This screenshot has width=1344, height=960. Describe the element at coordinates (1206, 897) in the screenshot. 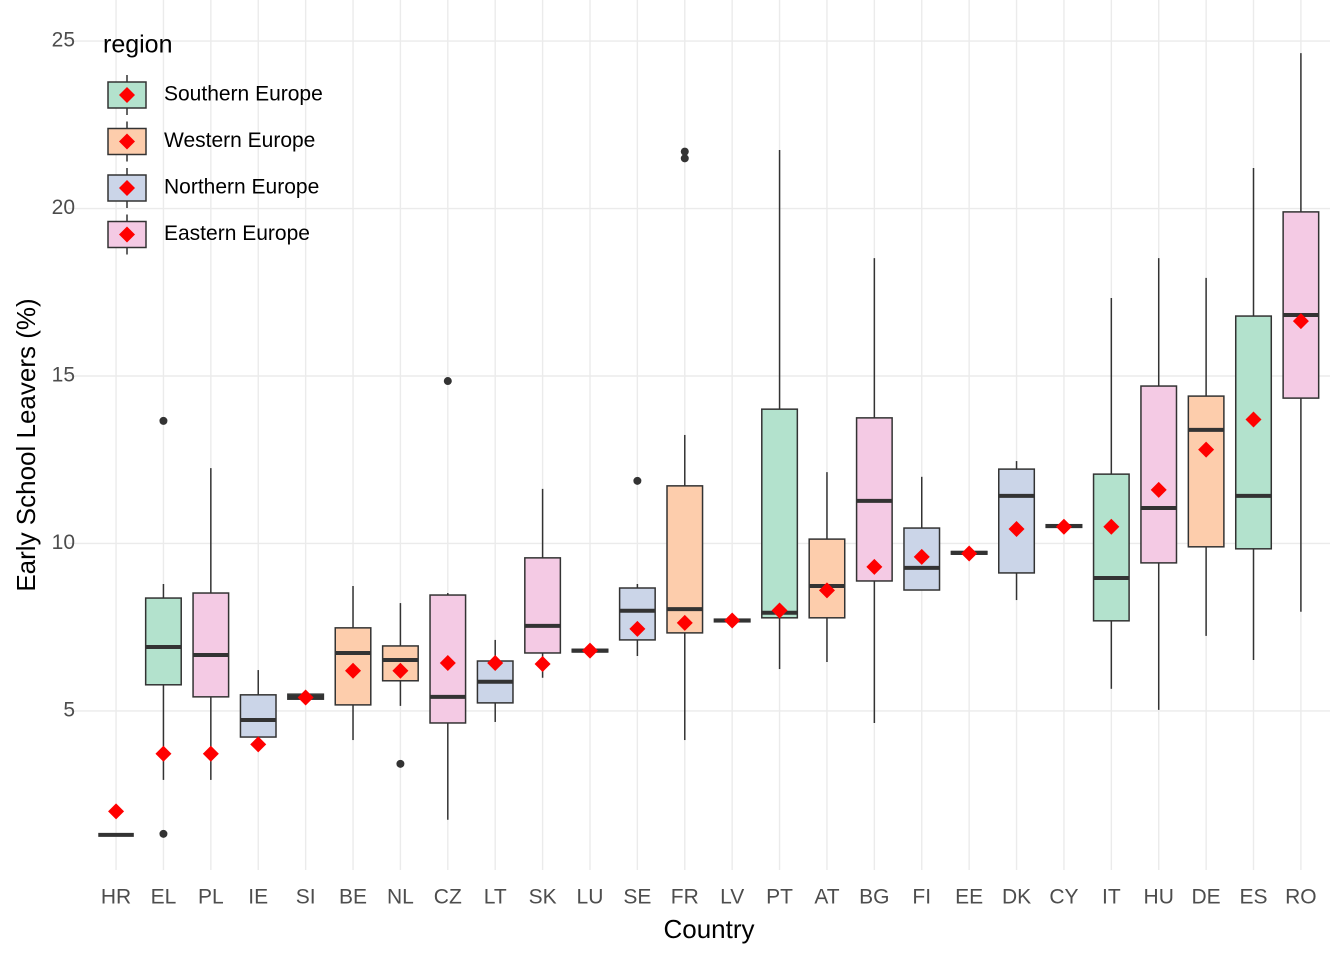

I see `x-tick-label: DE` at that location.